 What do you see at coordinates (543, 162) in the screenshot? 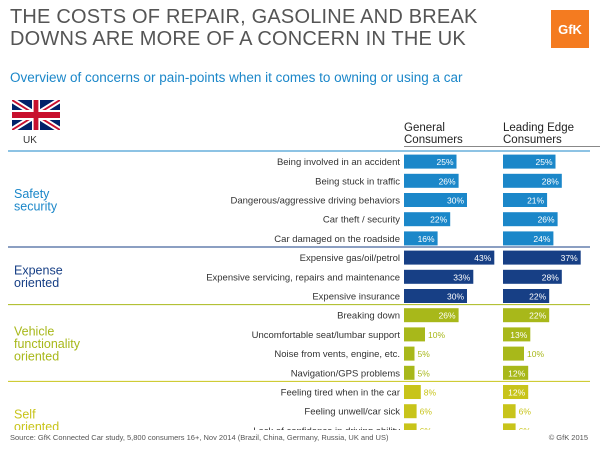
I see `leading-value-label: 25%` at bounding box center [543, 162].